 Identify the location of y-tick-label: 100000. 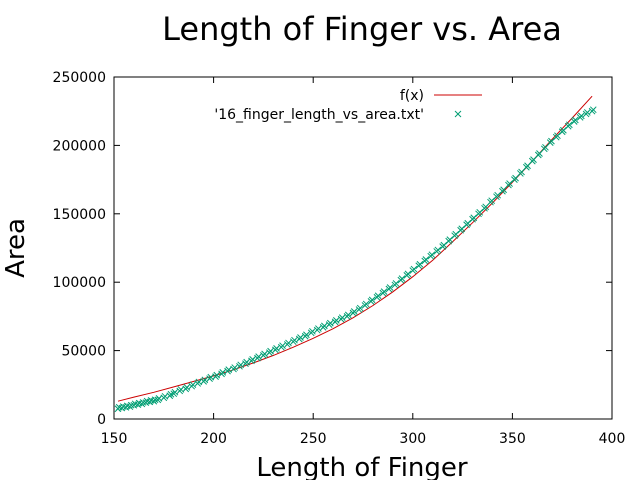
(79, 283).